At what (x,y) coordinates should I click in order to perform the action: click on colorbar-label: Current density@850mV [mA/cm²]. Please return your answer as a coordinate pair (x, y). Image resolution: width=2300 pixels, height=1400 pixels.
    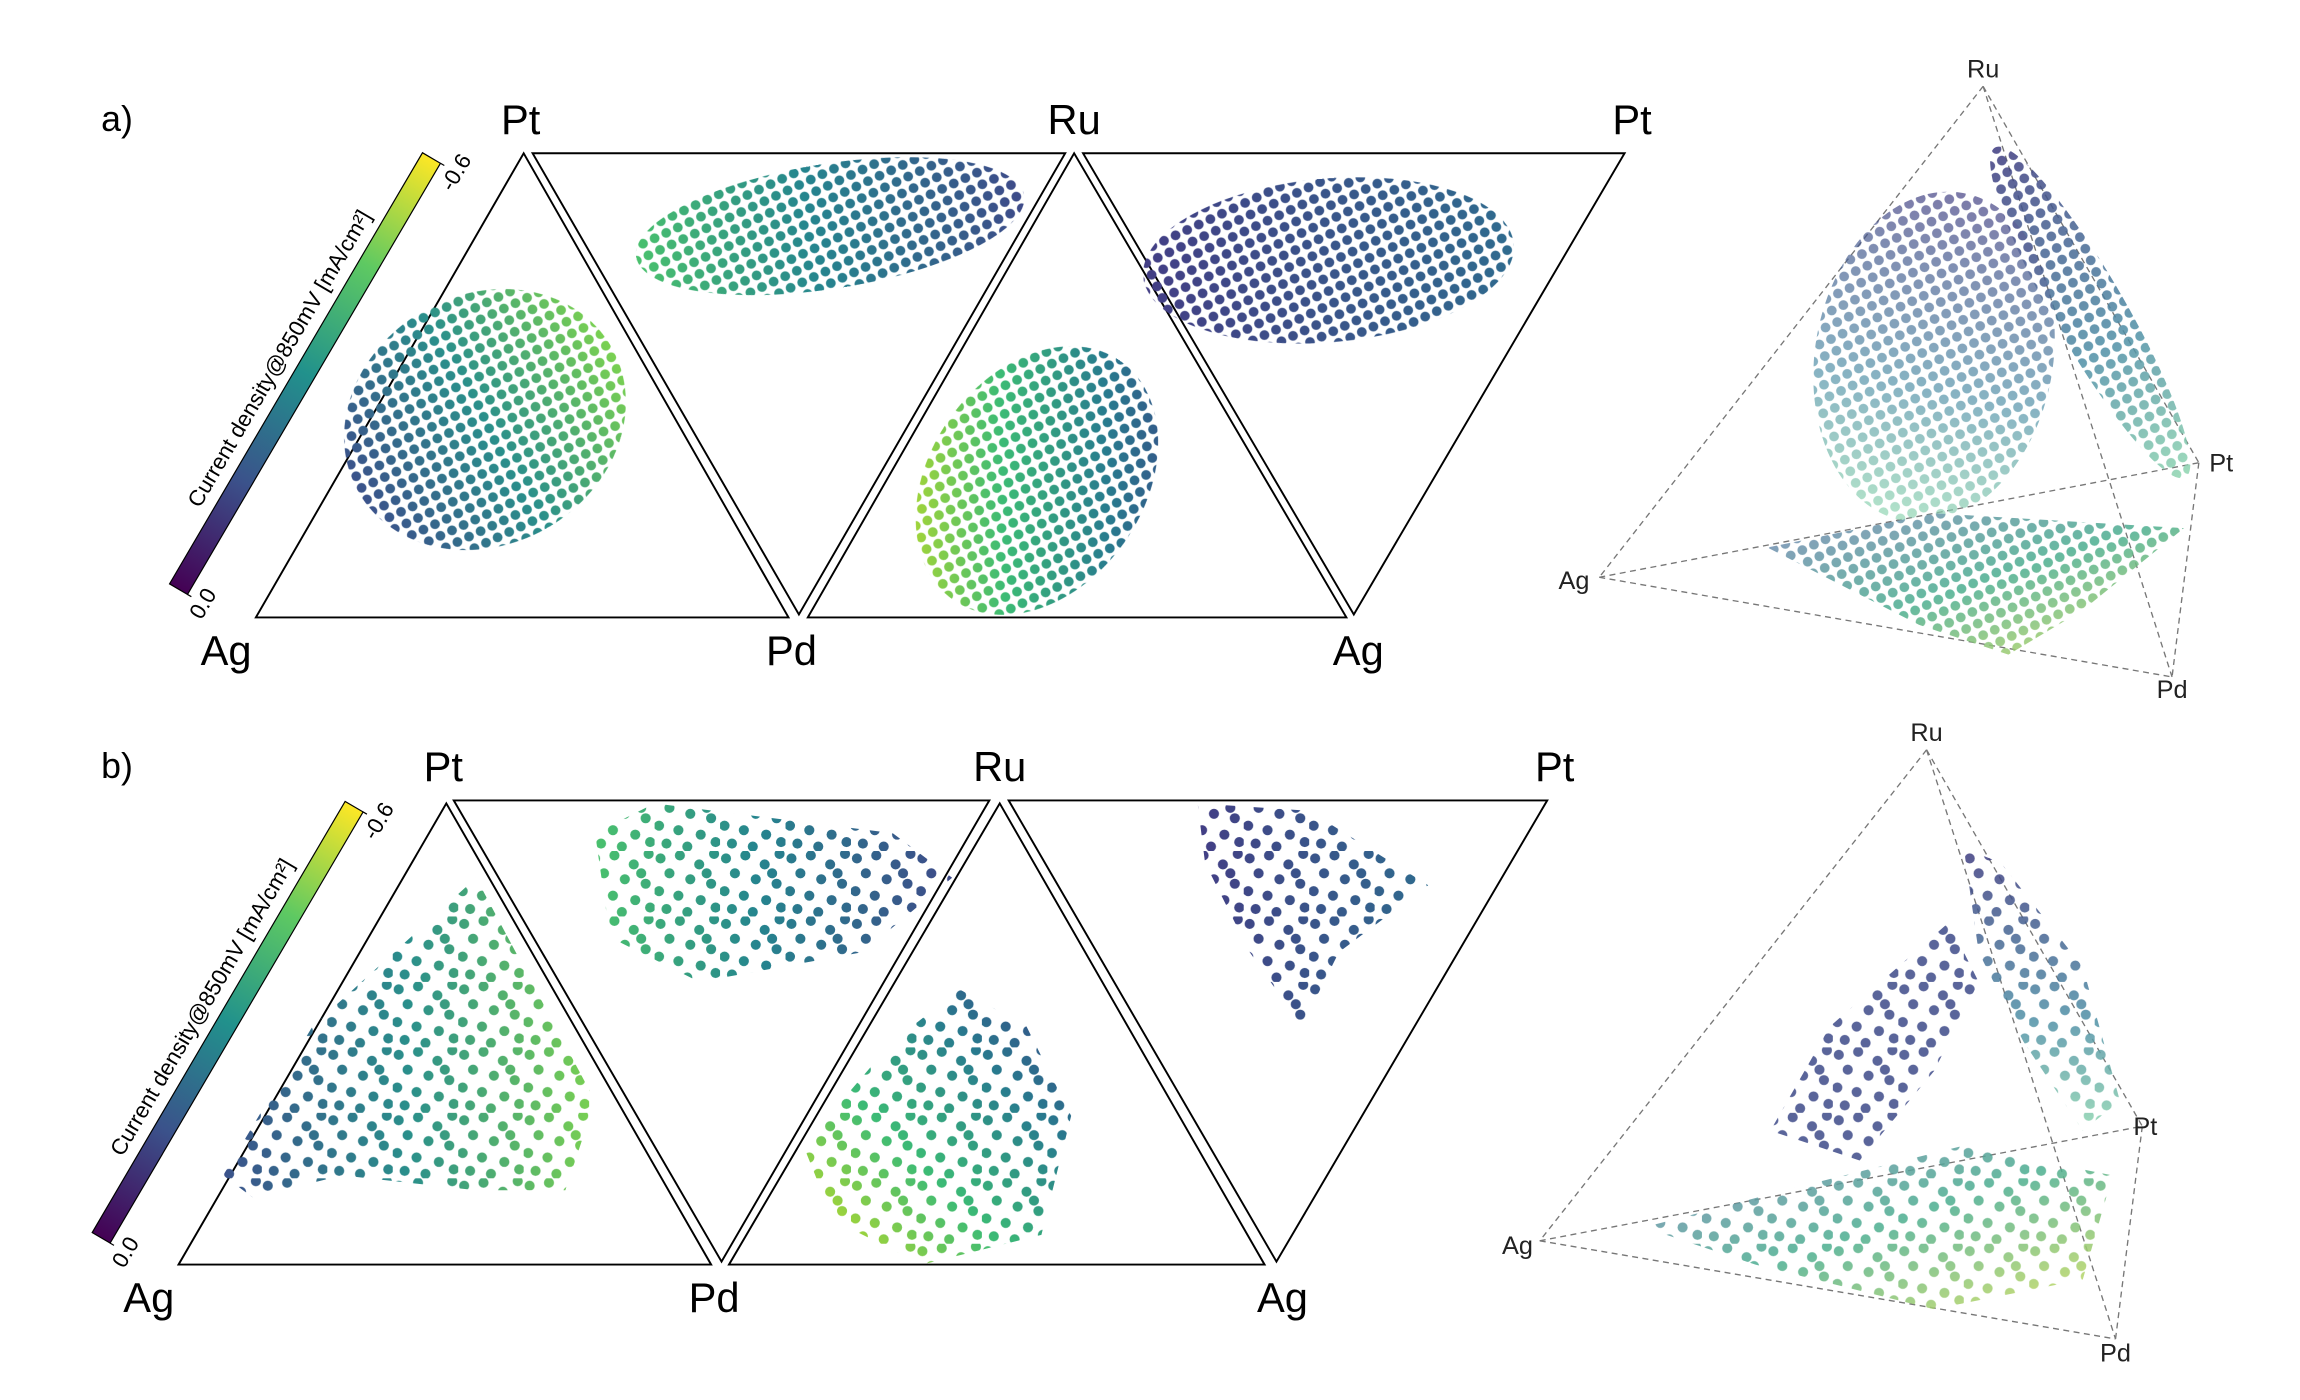
    Looking at the image, I should click on (280, 359).